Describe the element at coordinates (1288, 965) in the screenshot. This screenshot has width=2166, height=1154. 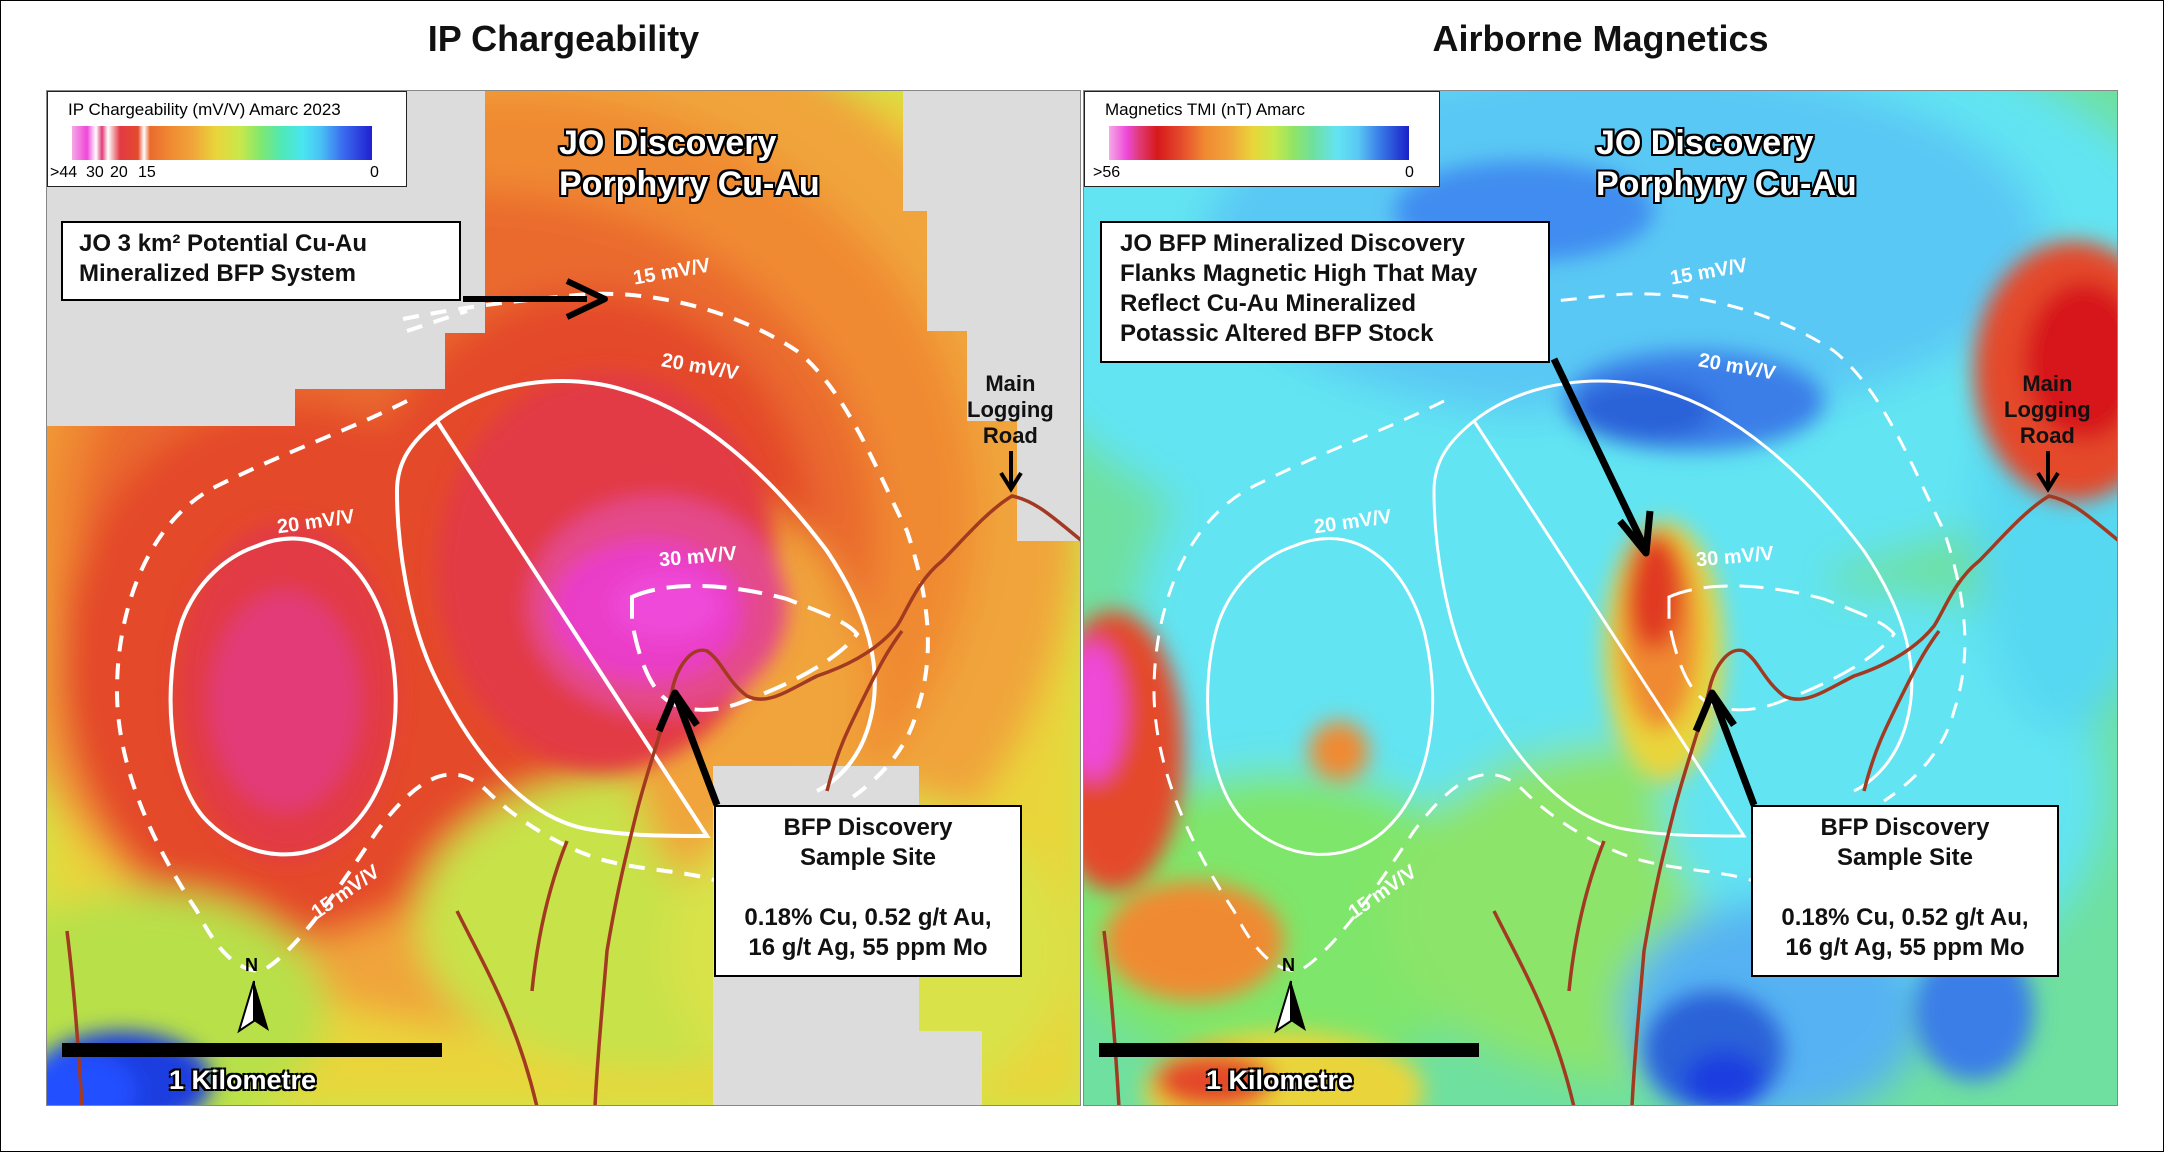
I see `mag-north-label: N` at that location.